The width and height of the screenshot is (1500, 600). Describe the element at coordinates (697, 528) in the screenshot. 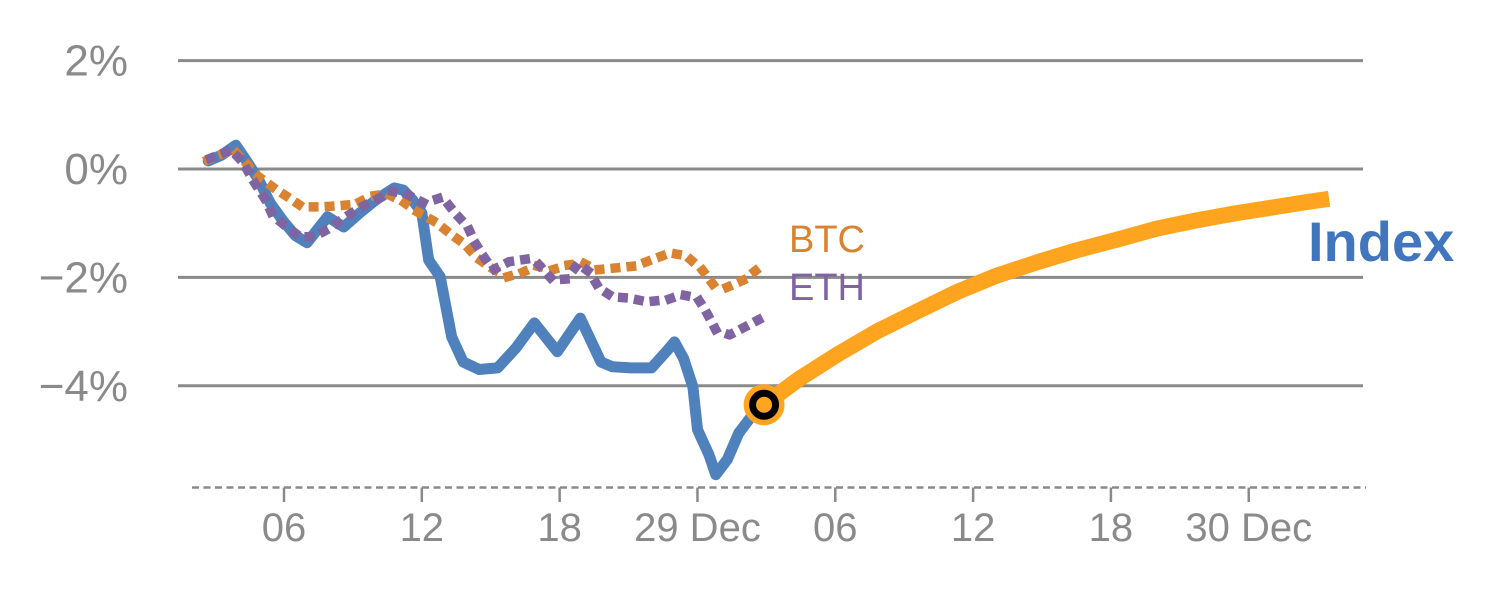

I see `x-axis-label: 29 Dec` at that location.